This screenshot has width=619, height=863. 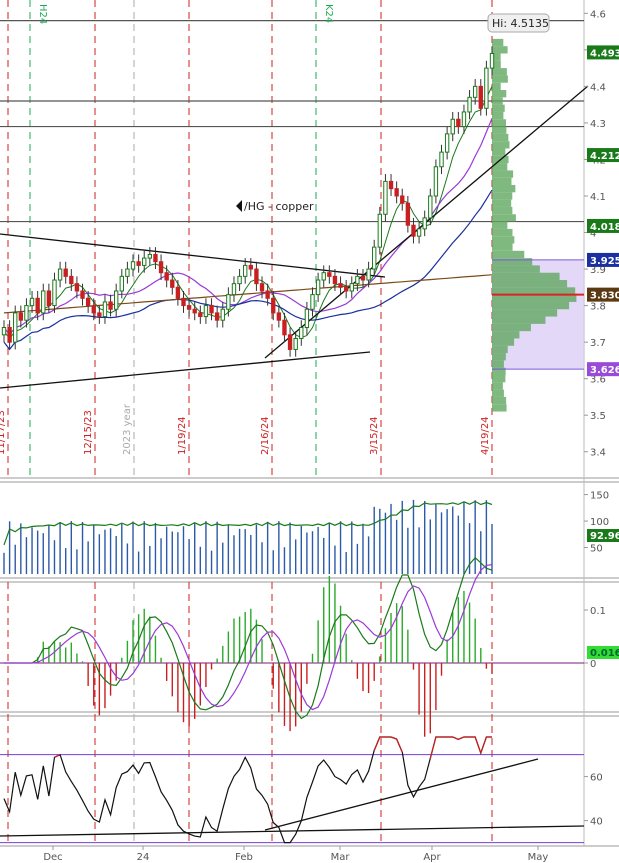 I want to click on macd-tick-label: 0, so click(x=593, y=664).